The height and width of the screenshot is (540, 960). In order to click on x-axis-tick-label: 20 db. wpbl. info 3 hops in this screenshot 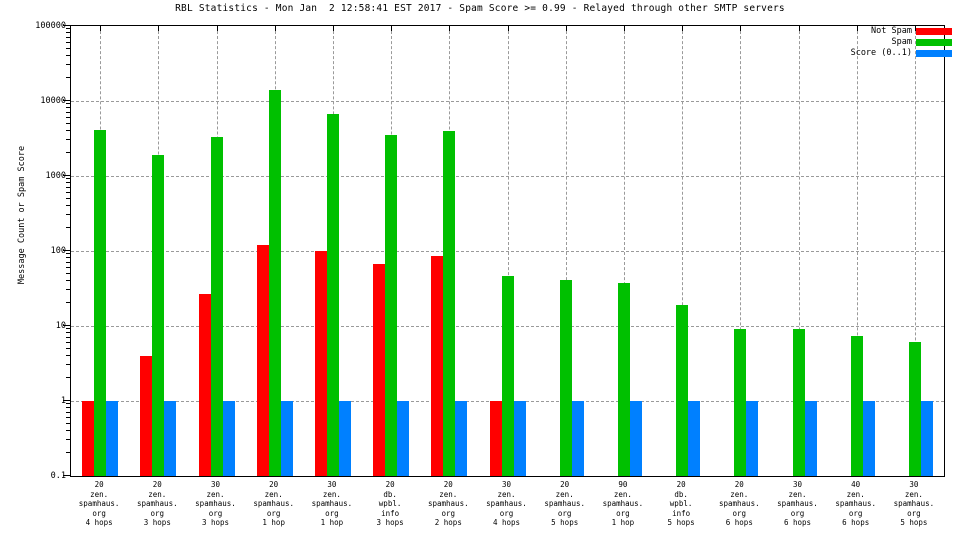, I will do `click(390, 504)`.